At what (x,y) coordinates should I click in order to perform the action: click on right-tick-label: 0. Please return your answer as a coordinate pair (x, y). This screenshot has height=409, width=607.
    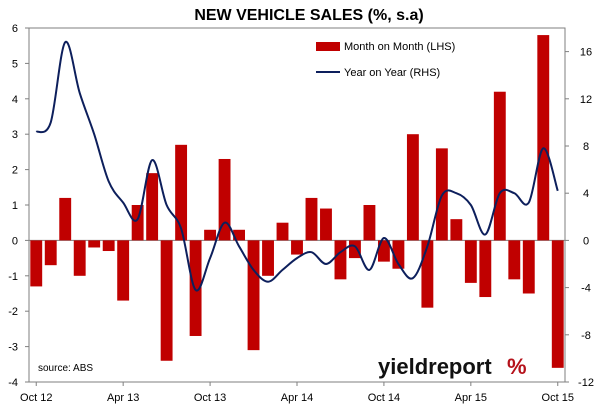
    Looking at the image, I should click on (586, 241).